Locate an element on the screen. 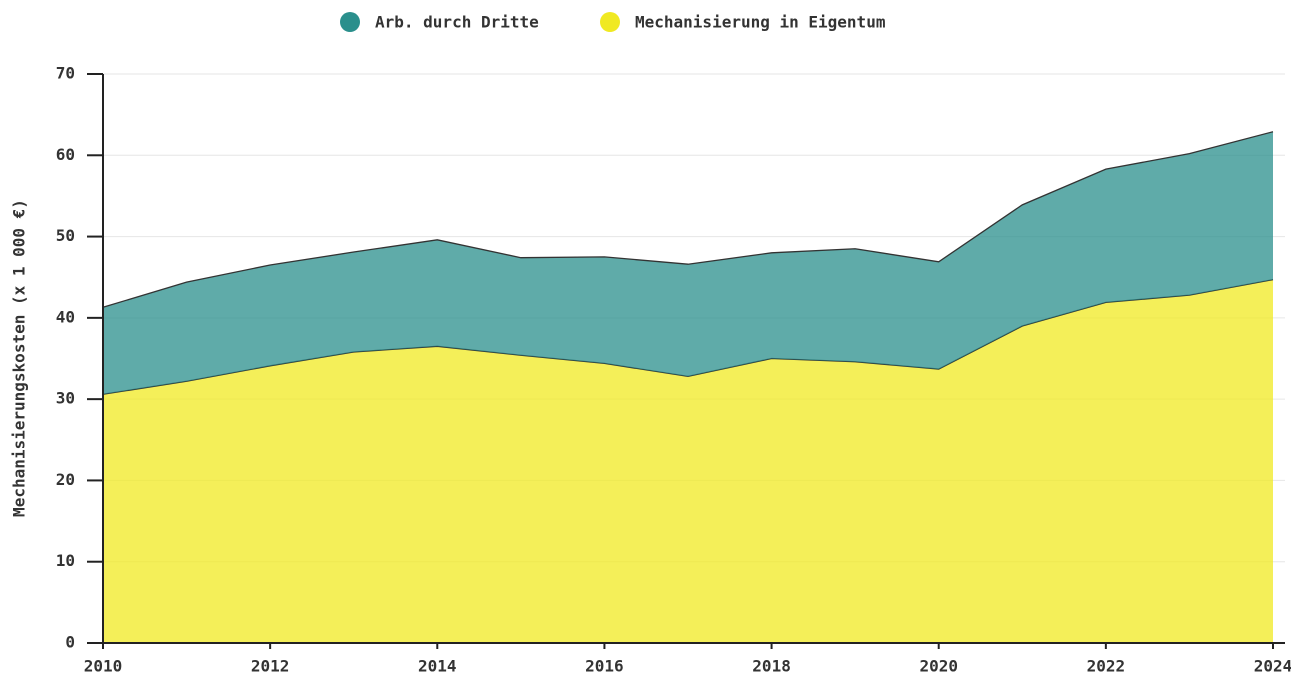 This screenshot has height=681, width=1291. y-tick-label: 40 is located at coordinates (65, 316).